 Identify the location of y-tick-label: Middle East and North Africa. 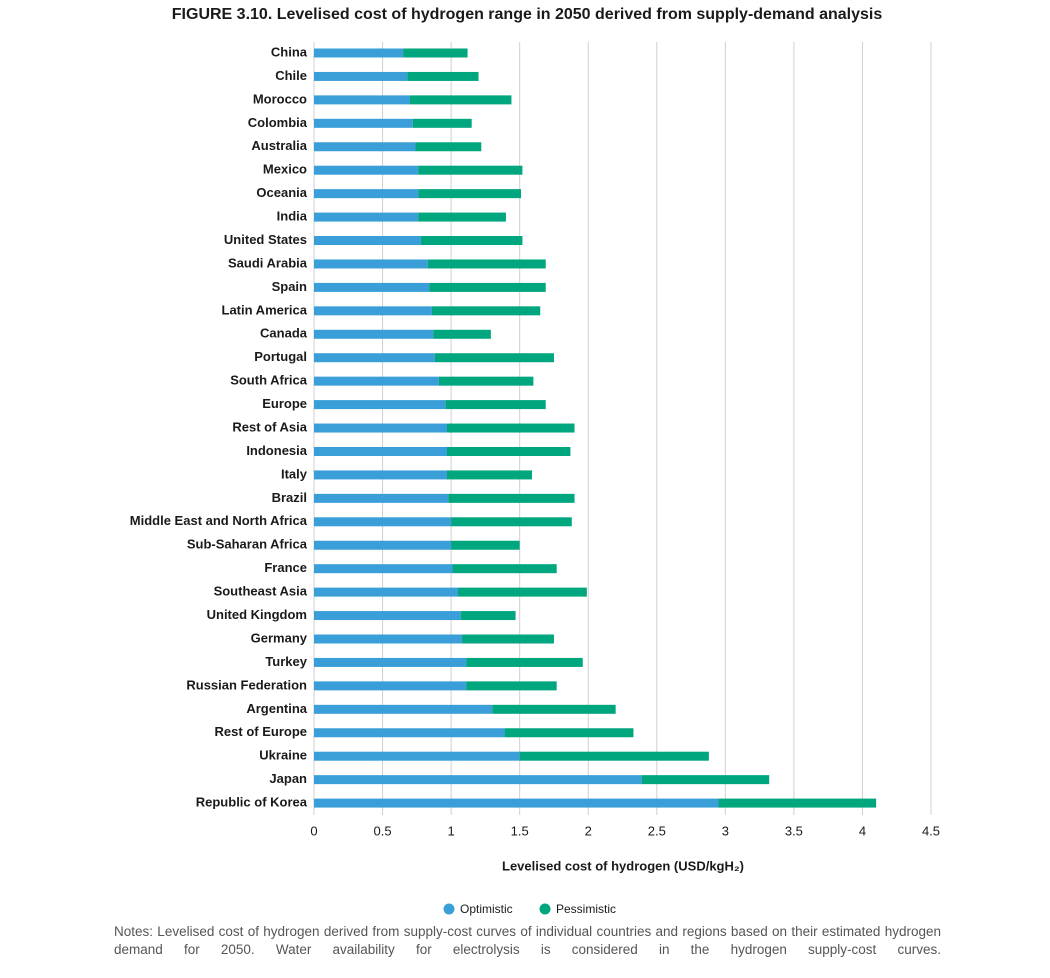
(219, 520).